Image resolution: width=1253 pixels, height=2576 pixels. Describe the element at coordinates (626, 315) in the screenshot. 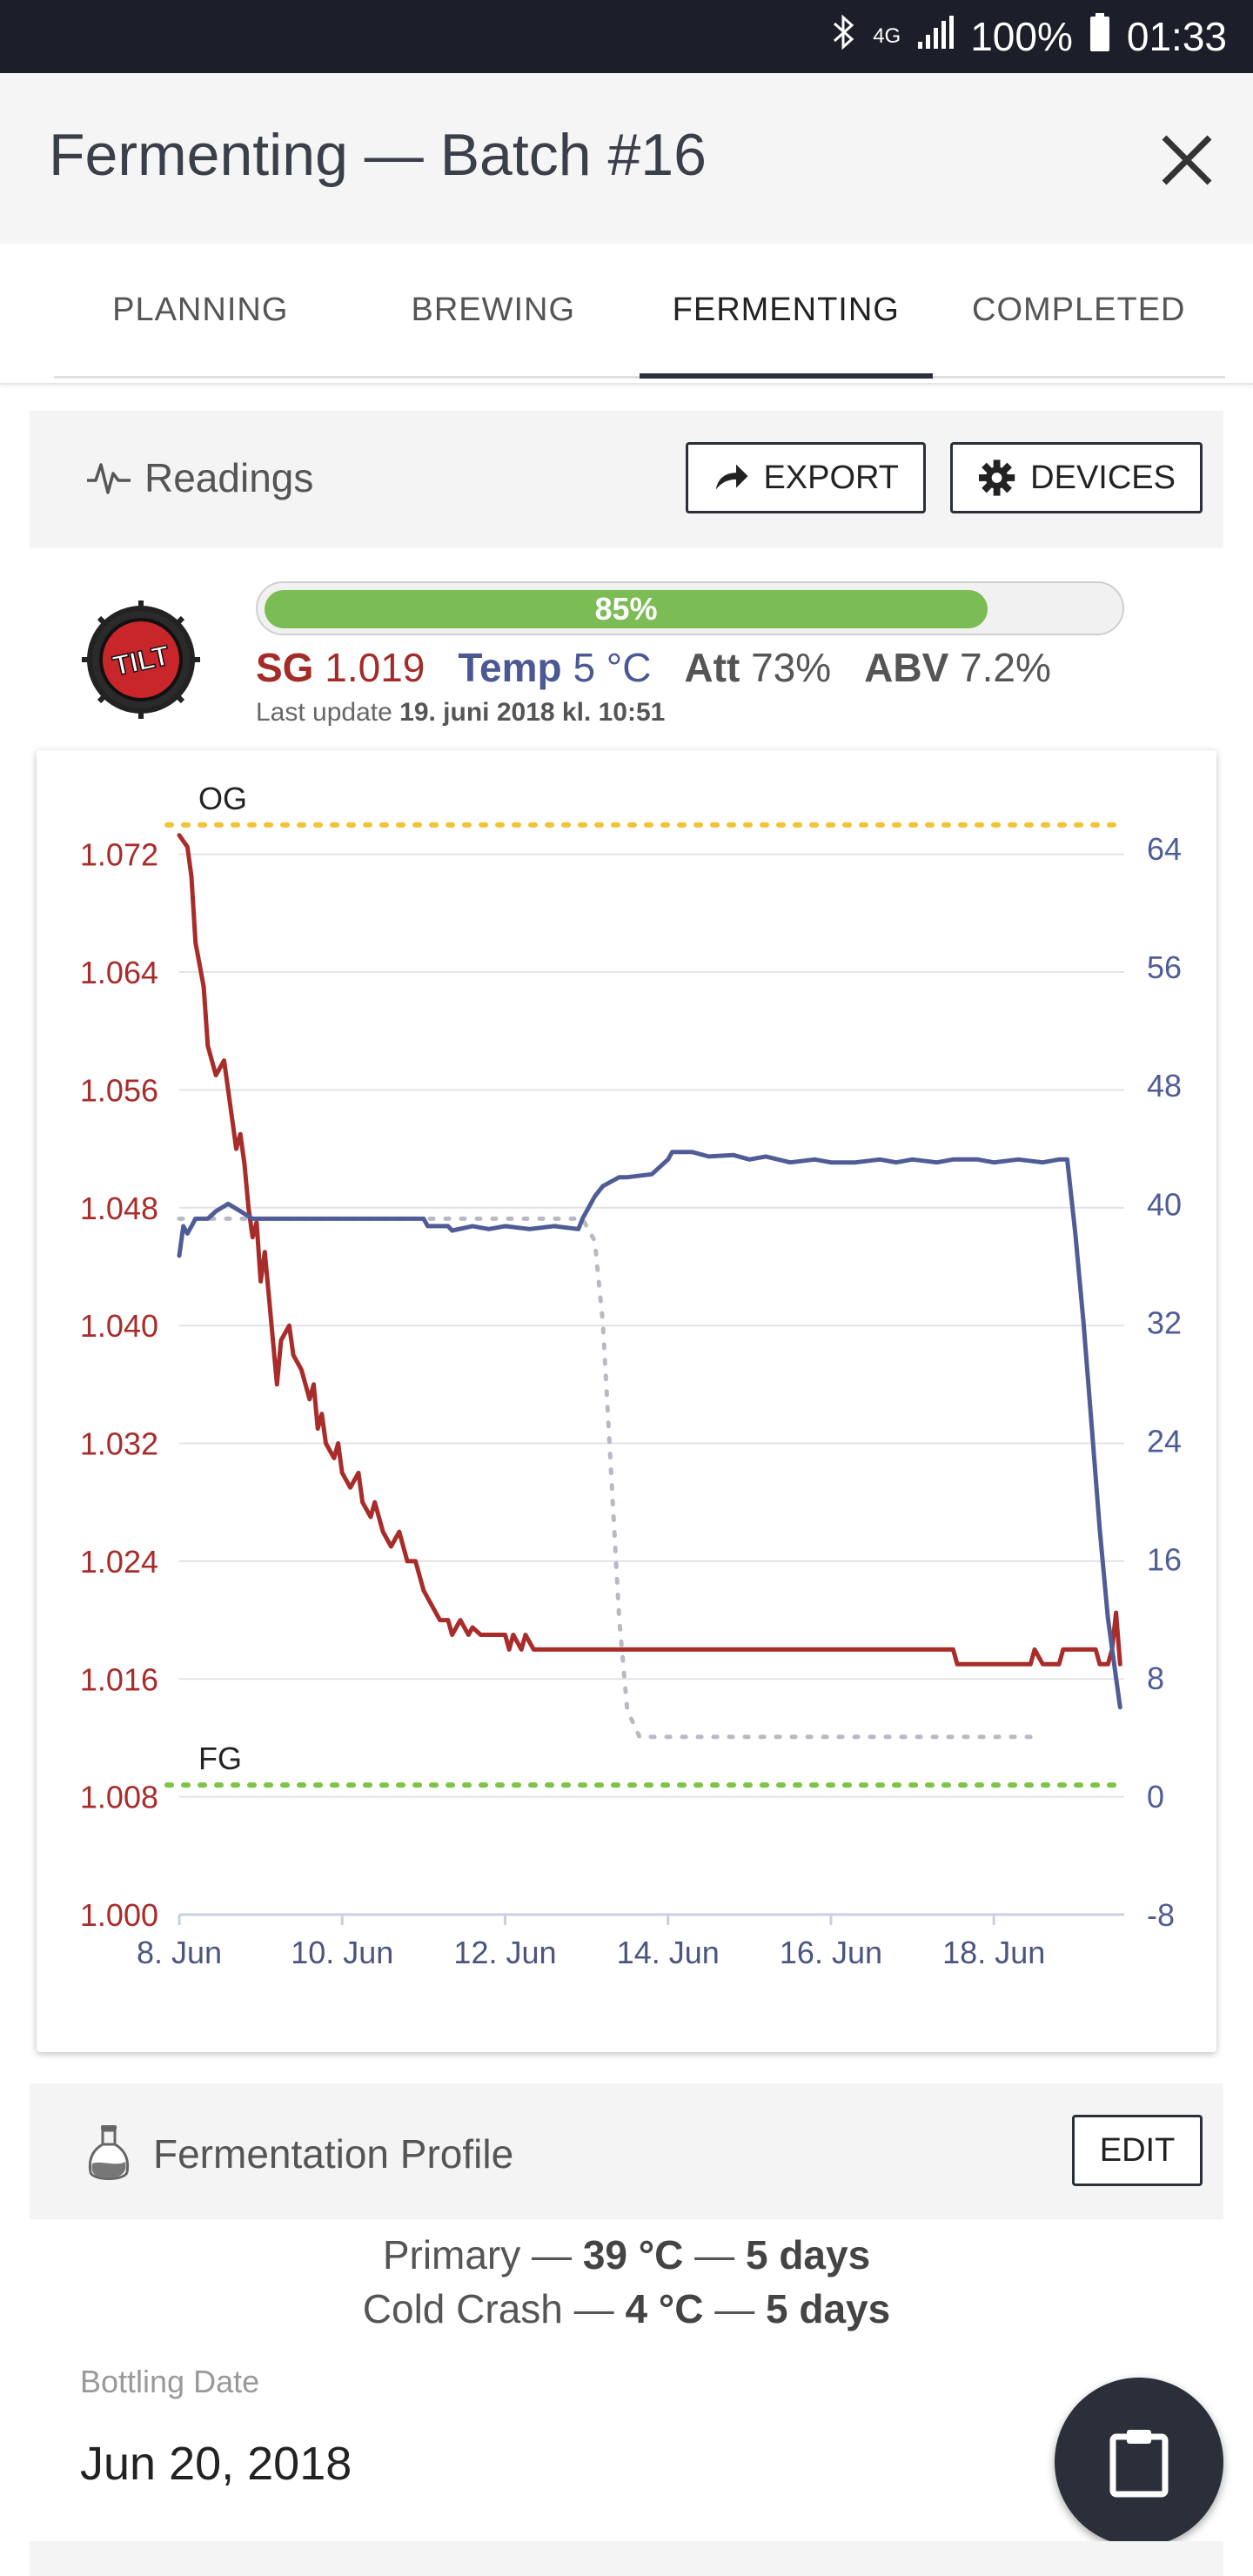

I see `tab-bar: PLANNING BREWING FERMENTING COMPLETED` at that location.